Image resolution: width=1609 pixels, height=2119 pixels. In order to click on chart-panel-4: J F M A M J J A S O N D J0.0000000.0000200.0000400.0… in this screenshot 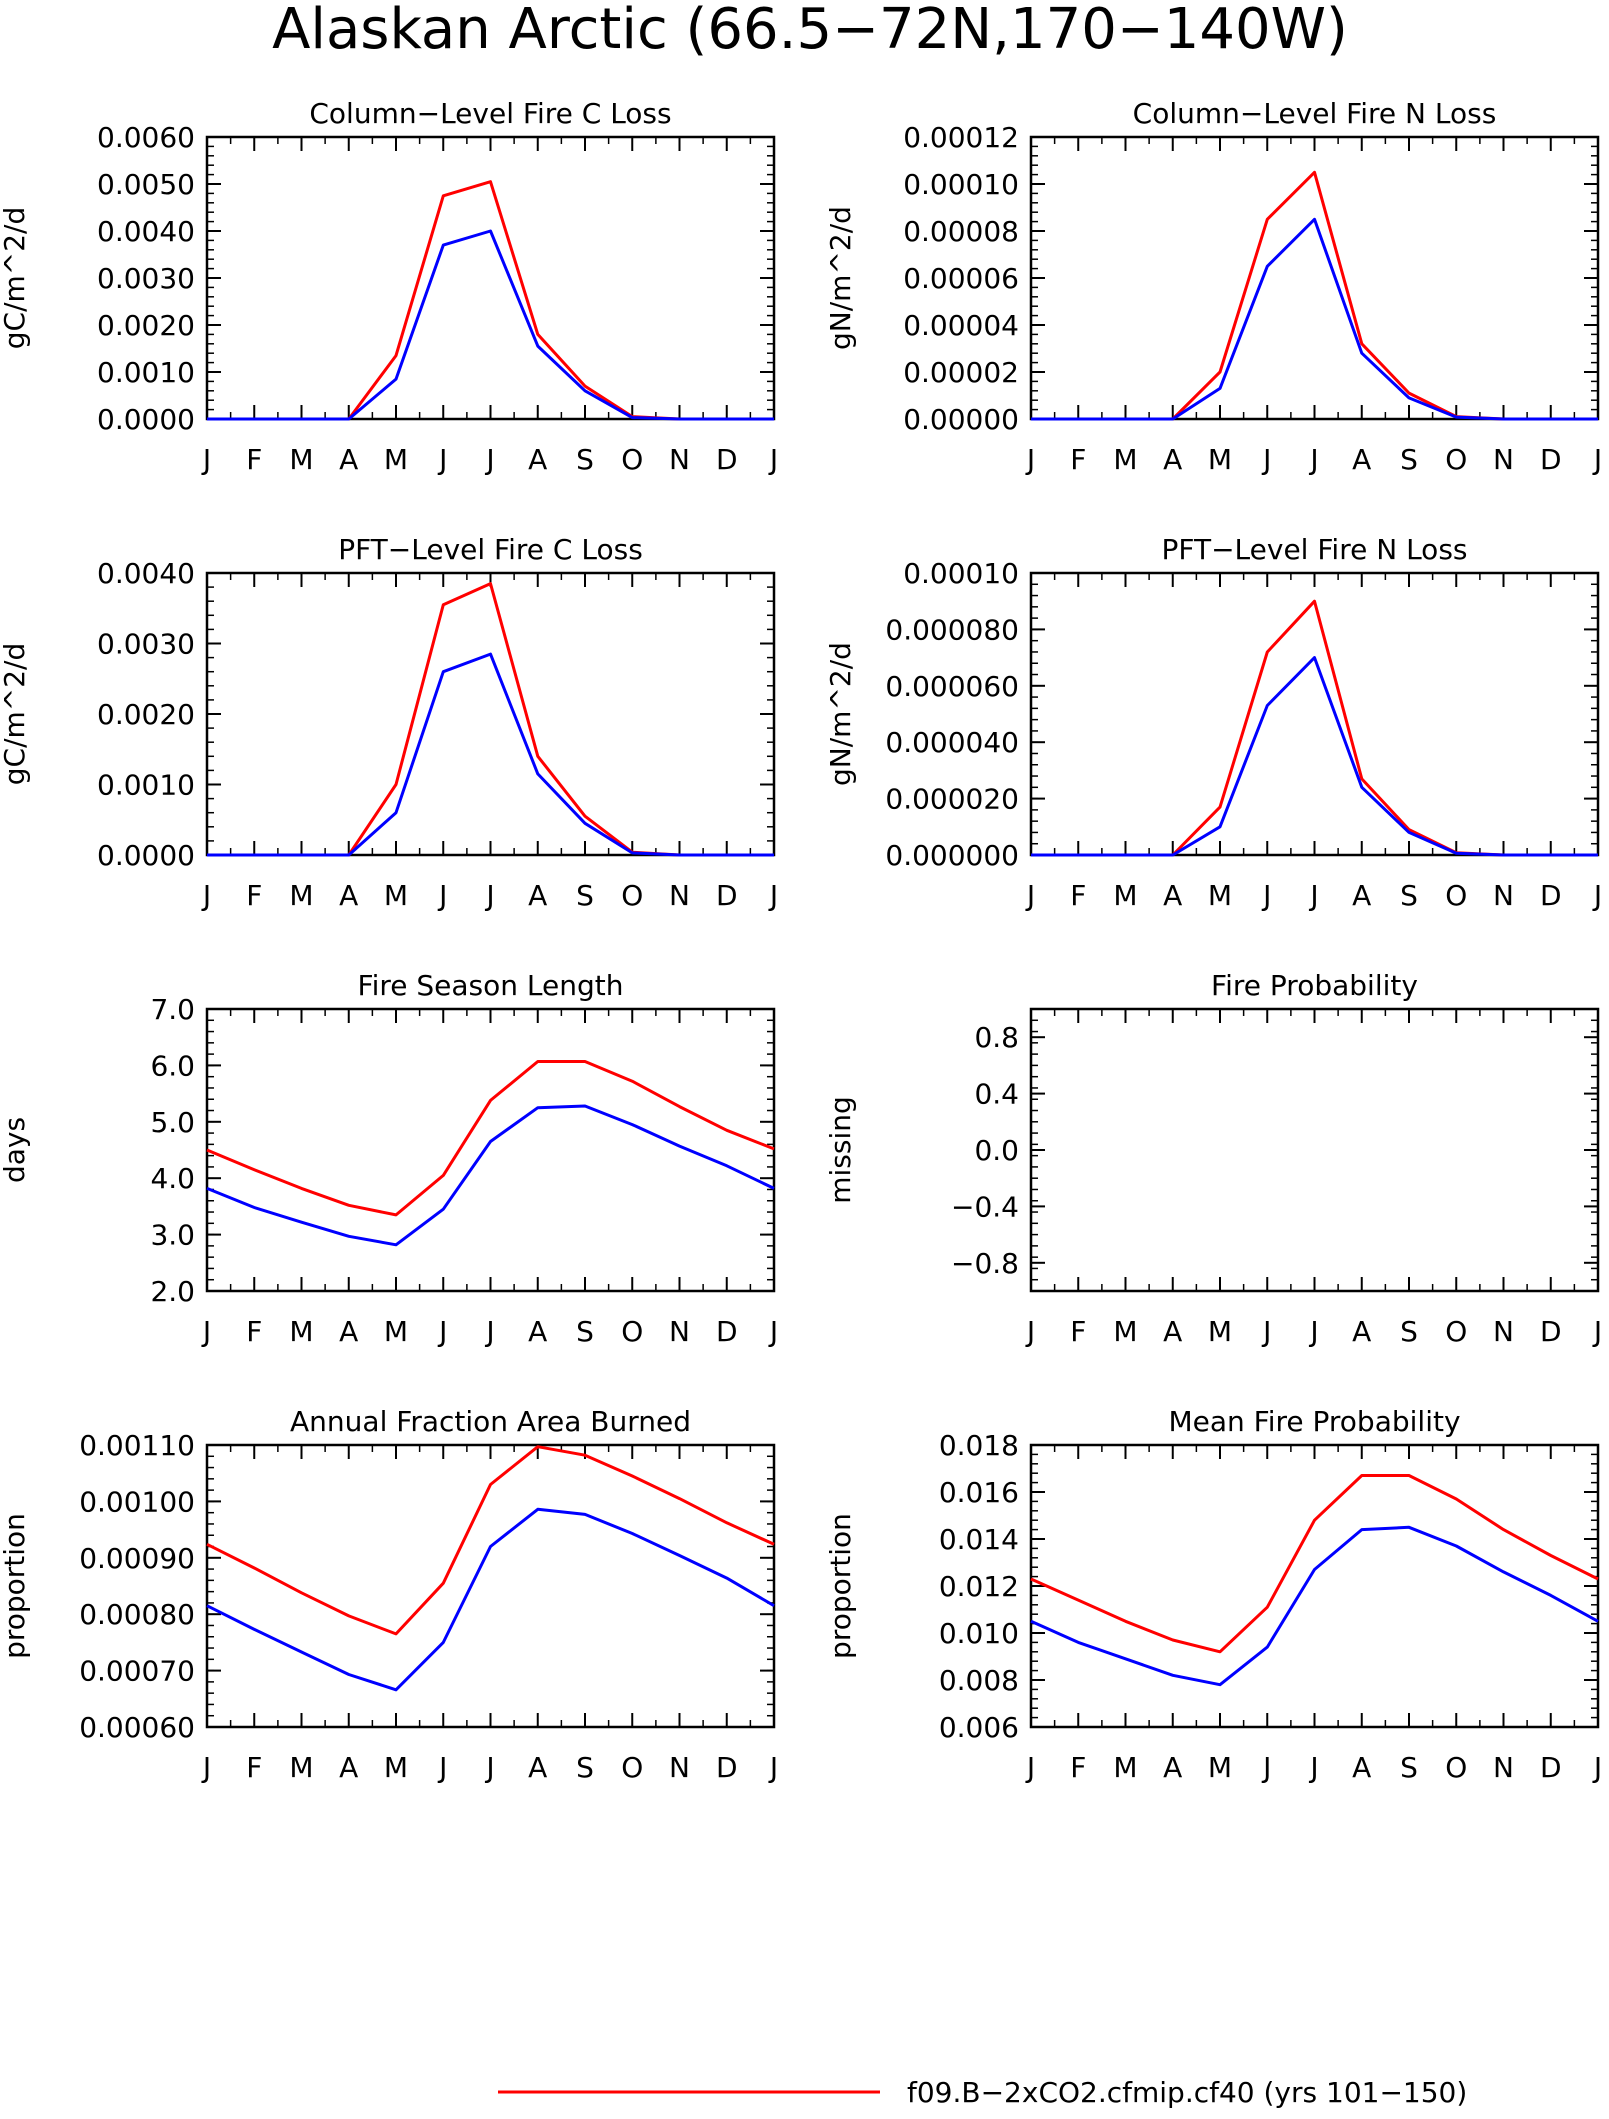, I will do `click(1213, 722)`.